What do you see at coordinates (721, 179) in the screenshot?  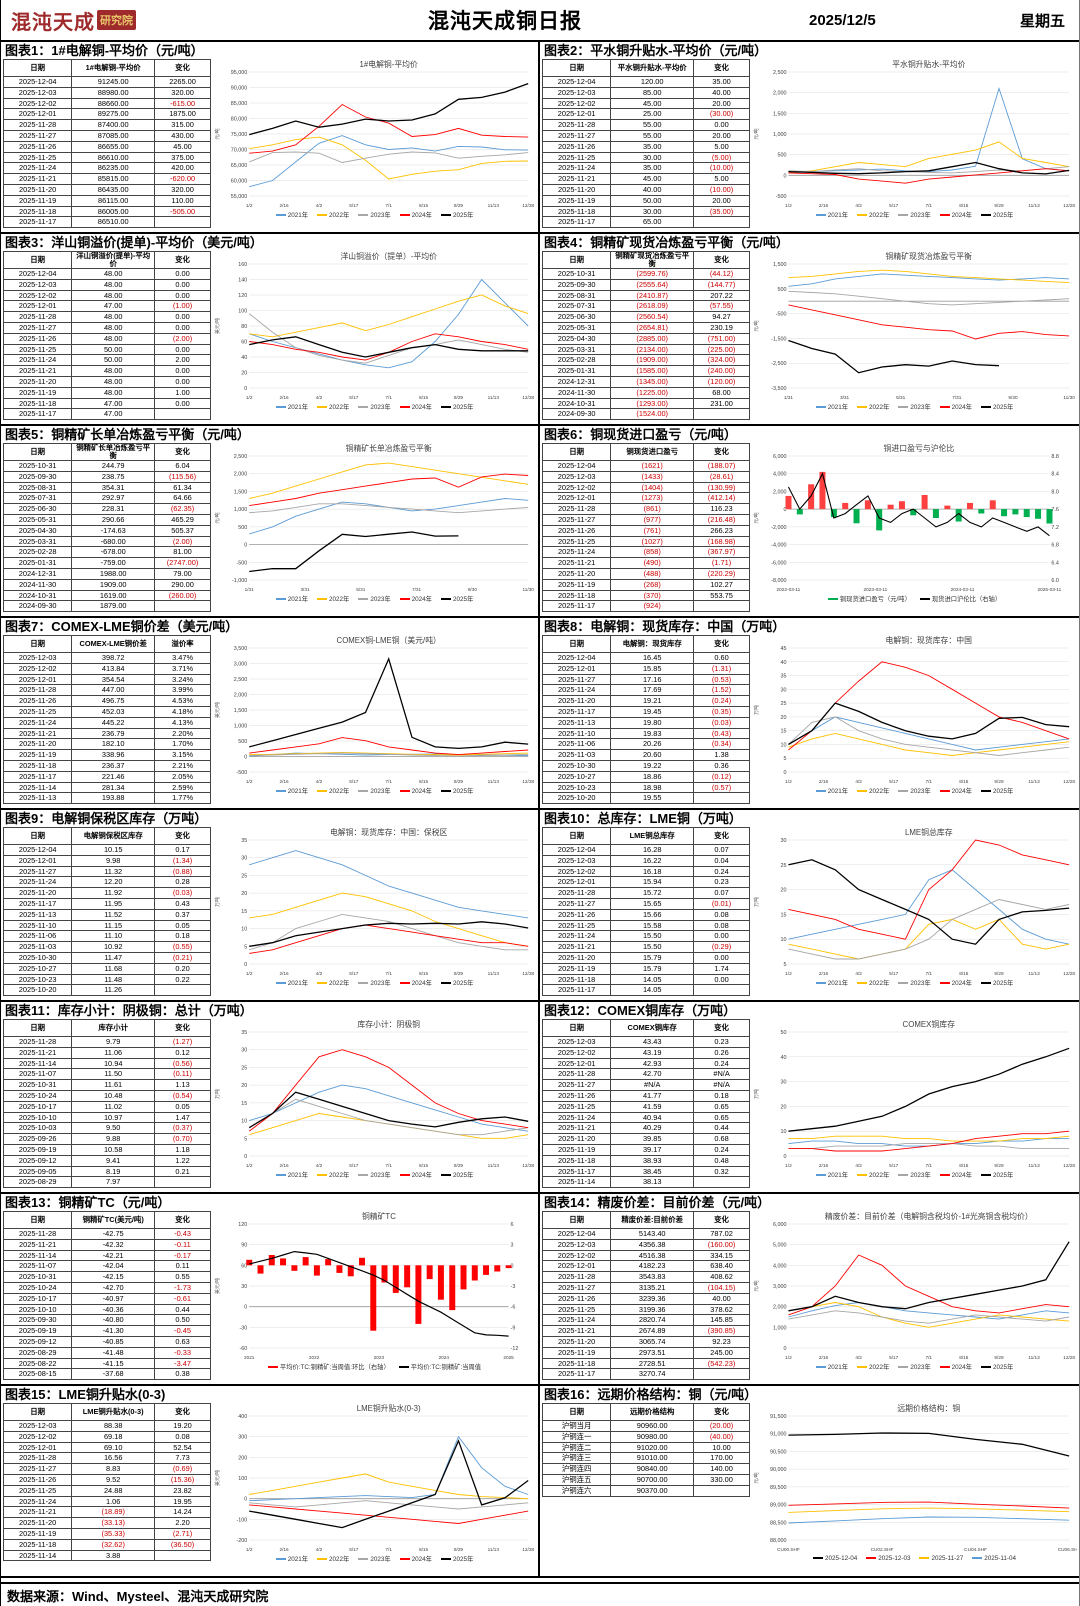 I see `row-change: 5.00` at bounding box center [721, 179].